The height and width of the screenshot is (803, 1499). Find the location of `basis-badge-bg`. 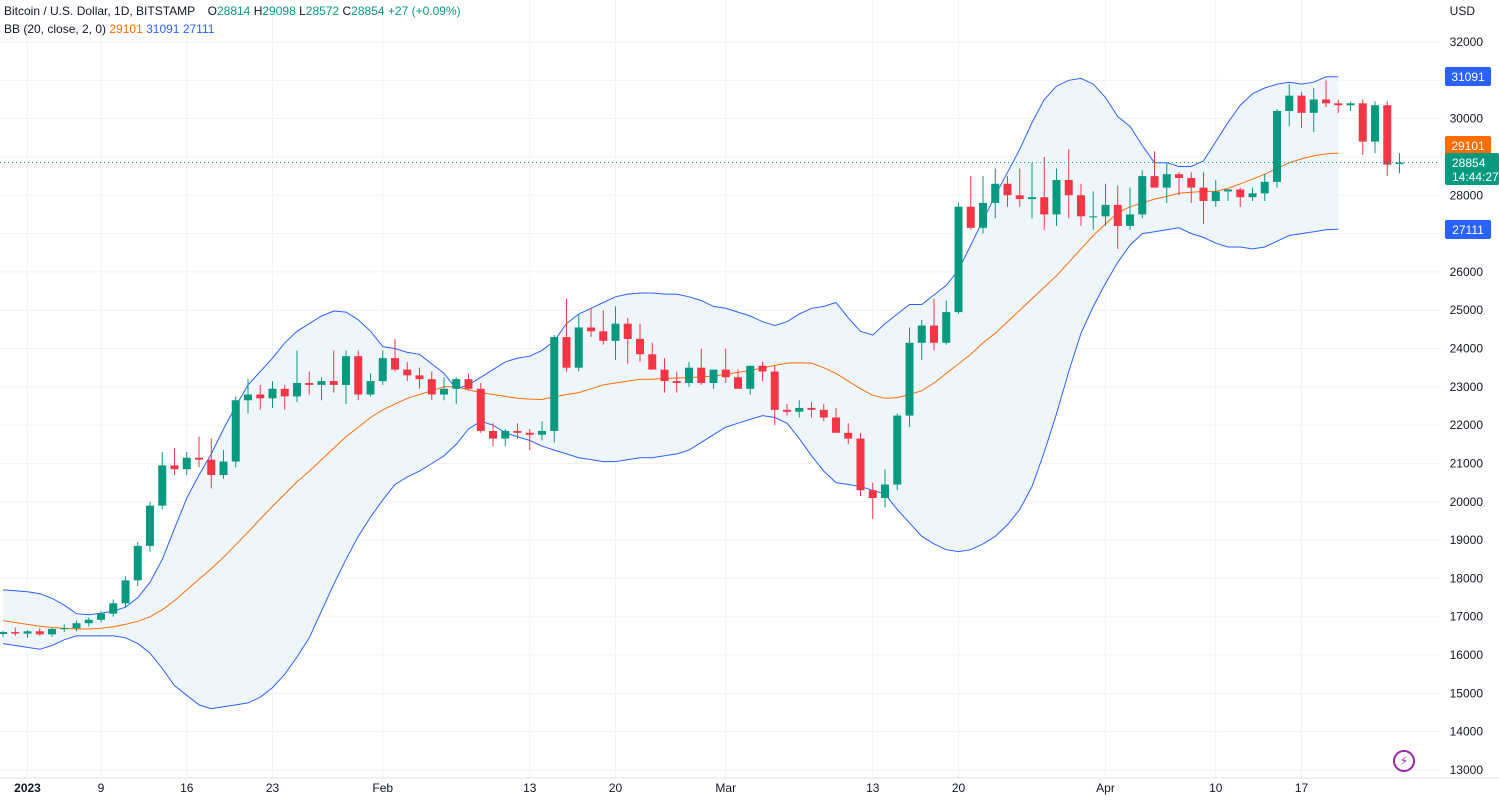

basis-badge-bg is located at coordinates (1468, 145).